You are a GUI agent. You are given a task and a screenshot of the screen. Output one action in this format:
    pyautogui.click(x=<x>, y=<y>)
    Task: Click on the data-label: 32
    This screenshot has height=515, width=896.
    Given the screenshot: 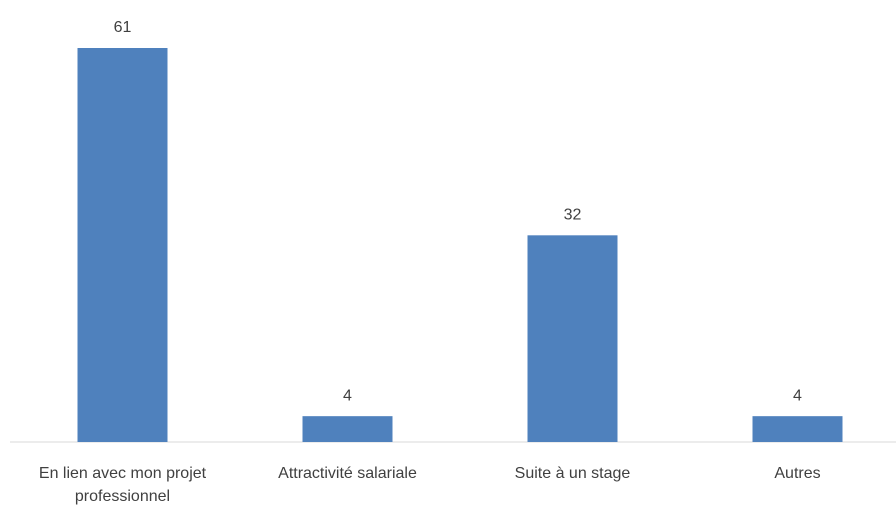 What is the action you would take?
    pyautogui.click(x=573, y=215)
    